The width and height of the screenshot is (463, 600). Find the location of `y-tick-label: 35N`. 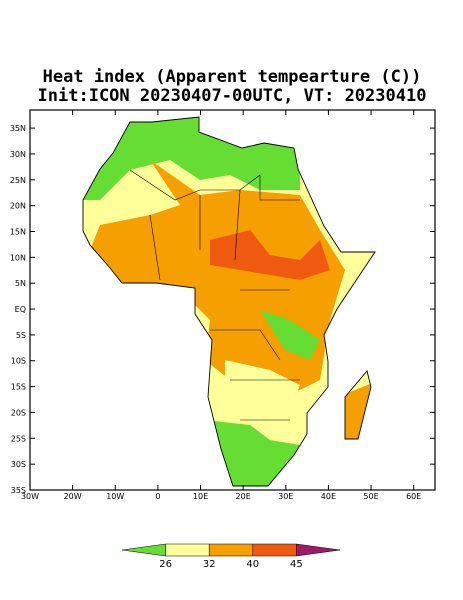

y-tick-label: 35N is located at coordinates (18, 128).